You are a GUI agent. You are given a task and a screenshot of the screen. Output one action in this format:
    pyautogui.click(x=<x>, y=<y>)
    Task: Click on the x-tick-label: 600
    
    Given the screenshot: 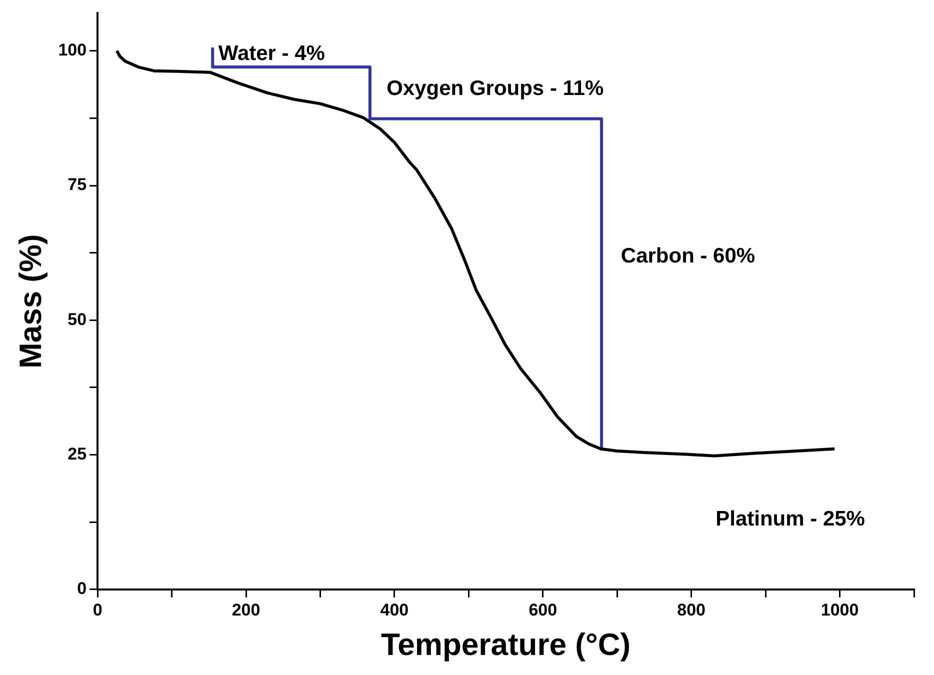 What is the action you would take?
    pyautogui.click(x=543, y=610)
    